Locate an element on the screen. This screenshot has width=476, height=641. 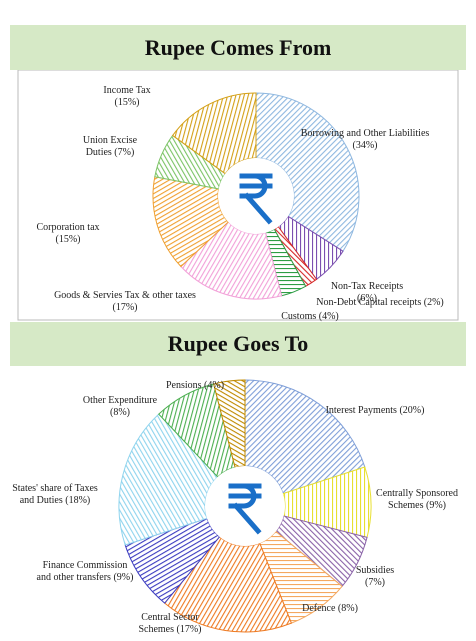
slice-label: Subsidies (7%) is located at coordinates (375, 577).